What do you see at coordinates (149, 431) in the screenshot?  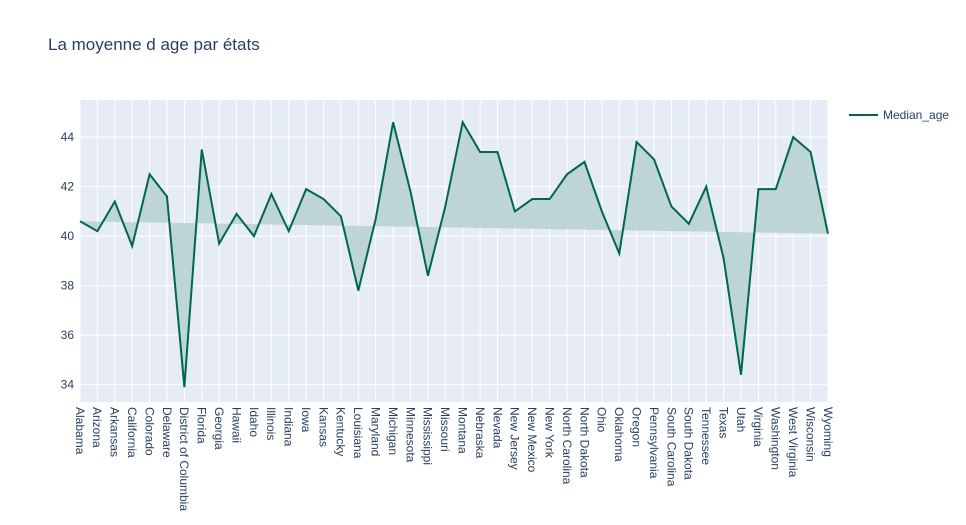 I see `x-tick-label: Colorado` at bounding box center [149, 431].